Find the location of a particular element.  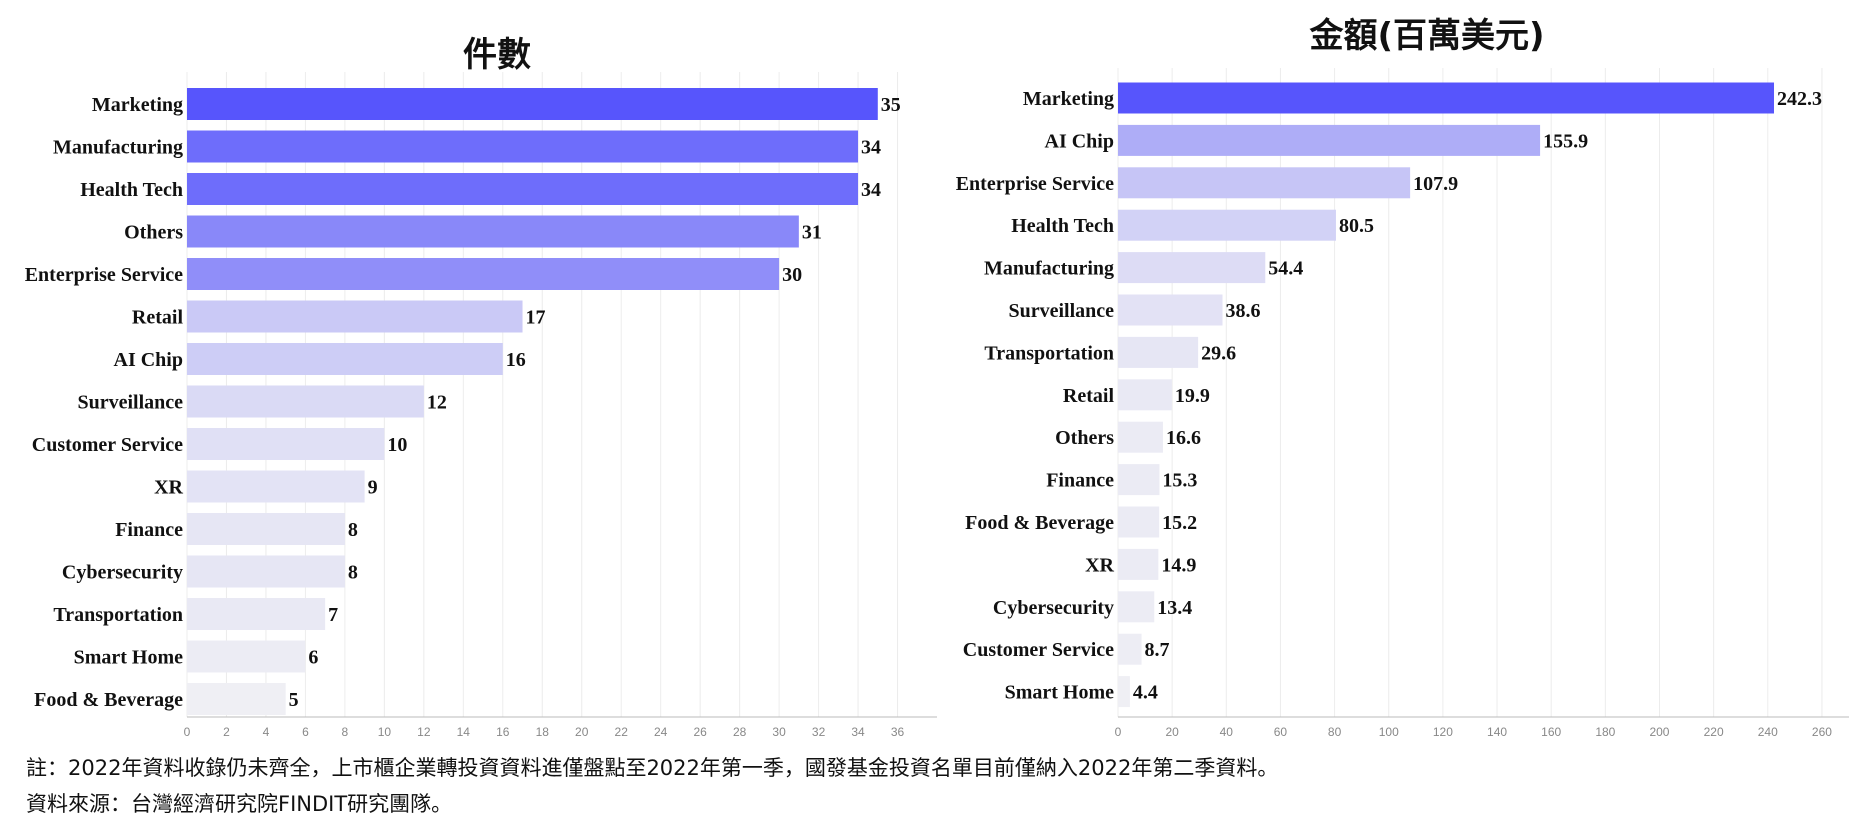

amount-value-label: 80.5 is located at coordinates (1356, 226).